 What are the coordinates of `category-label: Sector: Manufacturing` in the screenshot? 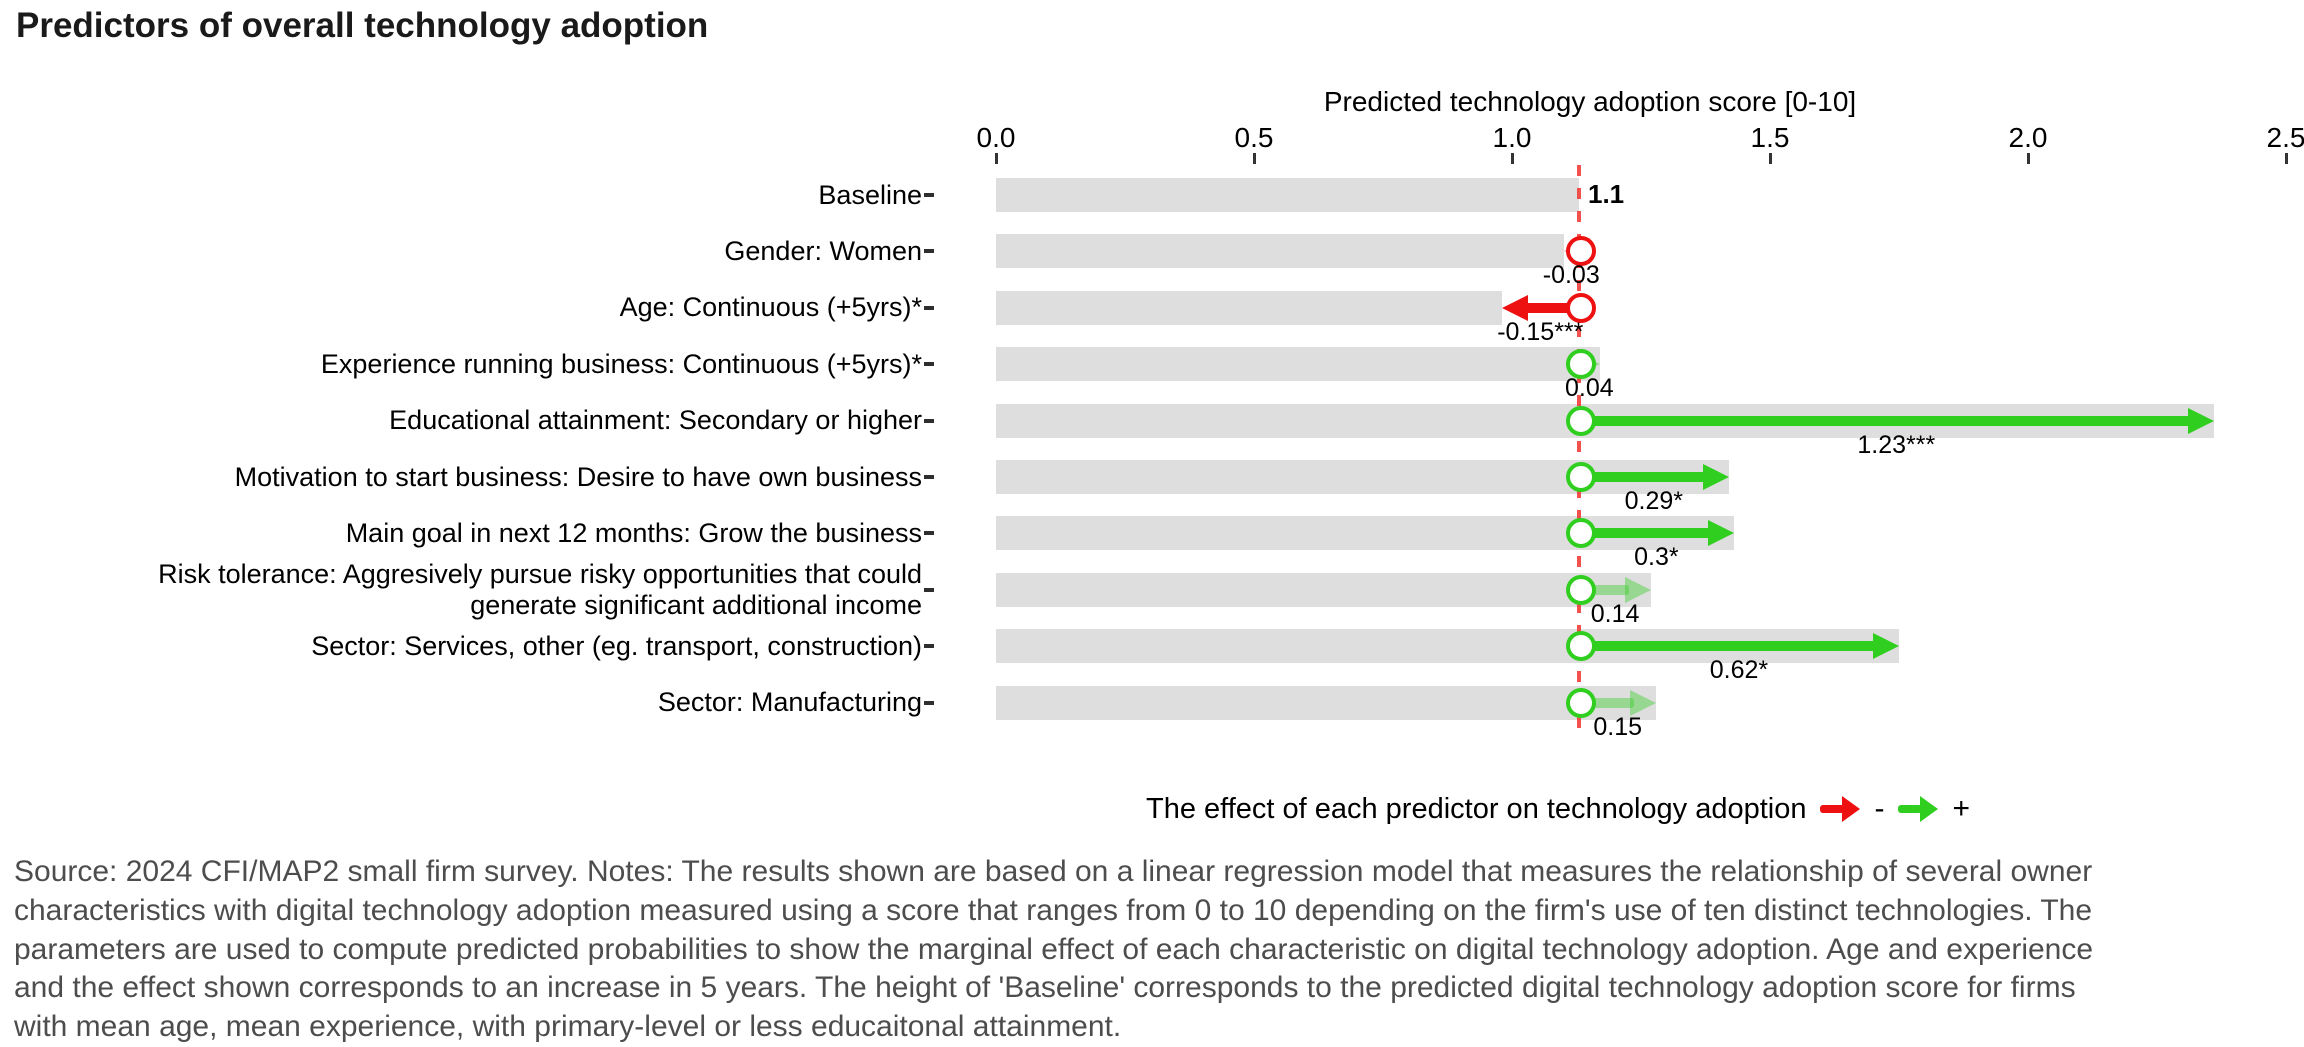 It's located at (789, 702).